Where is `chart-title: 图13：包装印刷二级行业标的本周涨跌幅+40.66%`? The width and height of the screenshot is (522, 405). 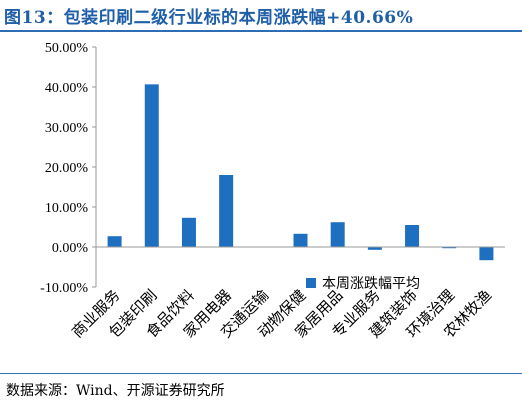
chart-title: 图13：包装印刷二级行业标的本周涨跌幅+40.66% is located at coordinates (209, 18).